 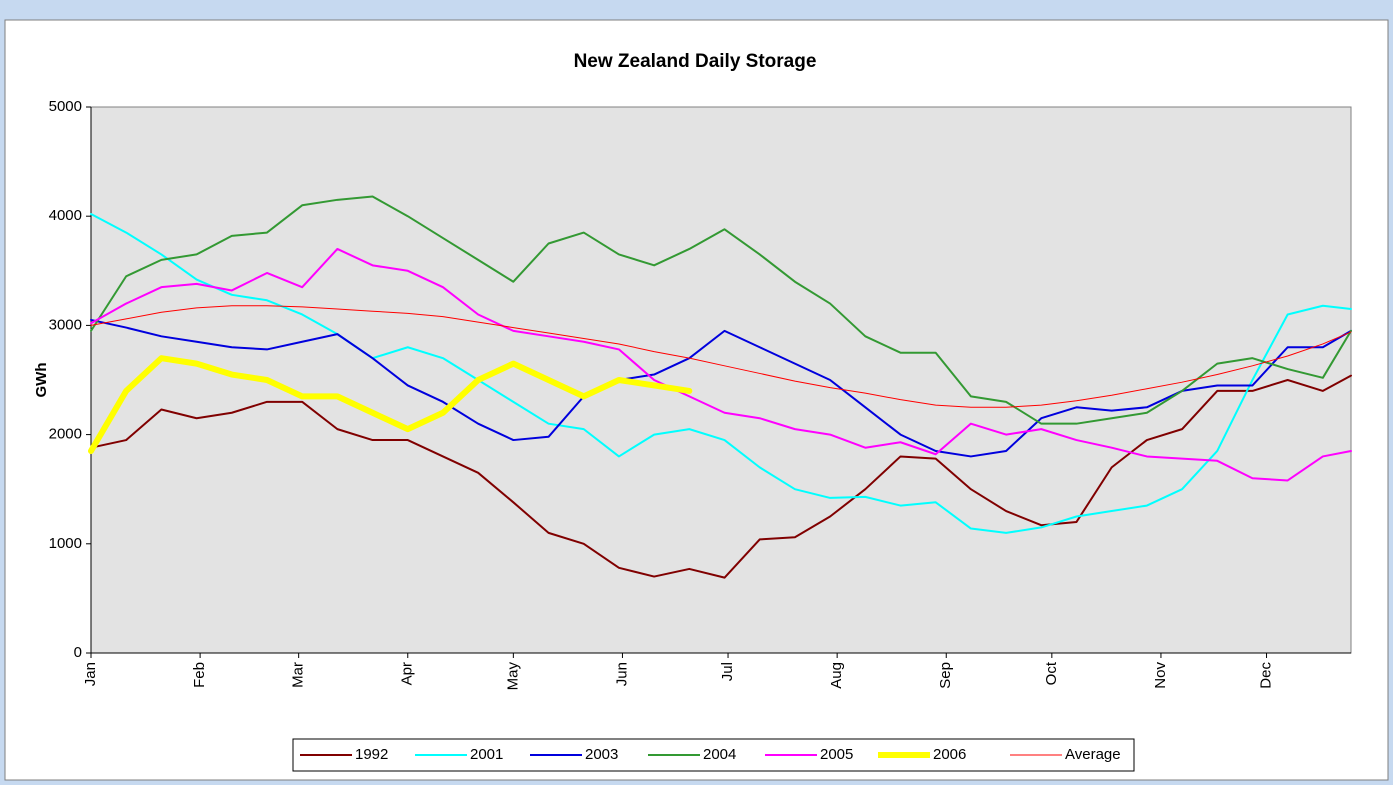 What do you see at coordinates (719, 754) in the screenshot?
I see `legend-label: 2004` at bounding box center [719, 754].